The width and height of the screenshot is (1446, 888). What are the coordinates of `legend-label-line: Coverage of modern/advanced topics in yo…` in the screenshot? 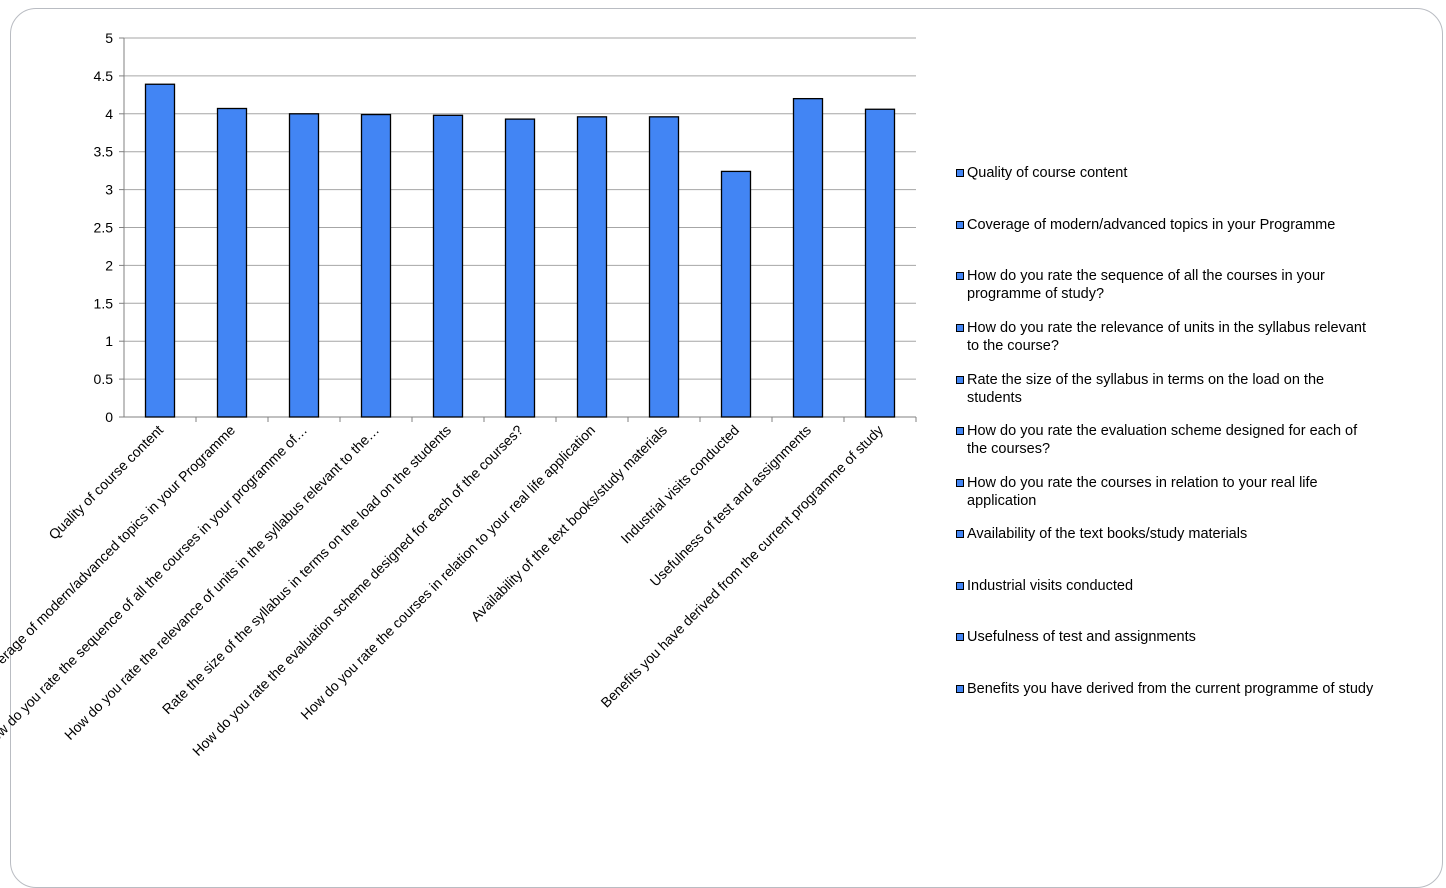 It's located at (1151, 225).